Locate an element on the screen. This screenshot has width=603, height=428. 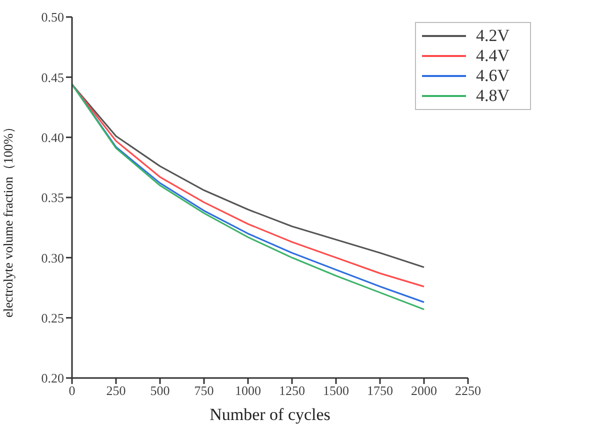
x-tick-label: 0 is located at coordinates (72, 390).